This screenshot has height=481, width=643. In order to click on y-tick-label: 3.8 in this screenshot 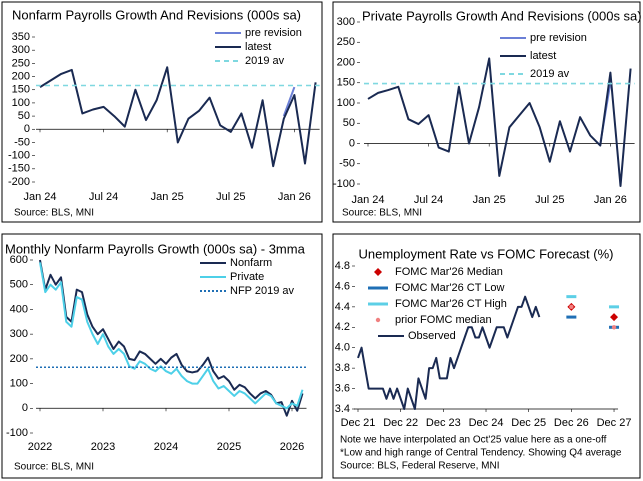, I will do `click(342, 368)`.